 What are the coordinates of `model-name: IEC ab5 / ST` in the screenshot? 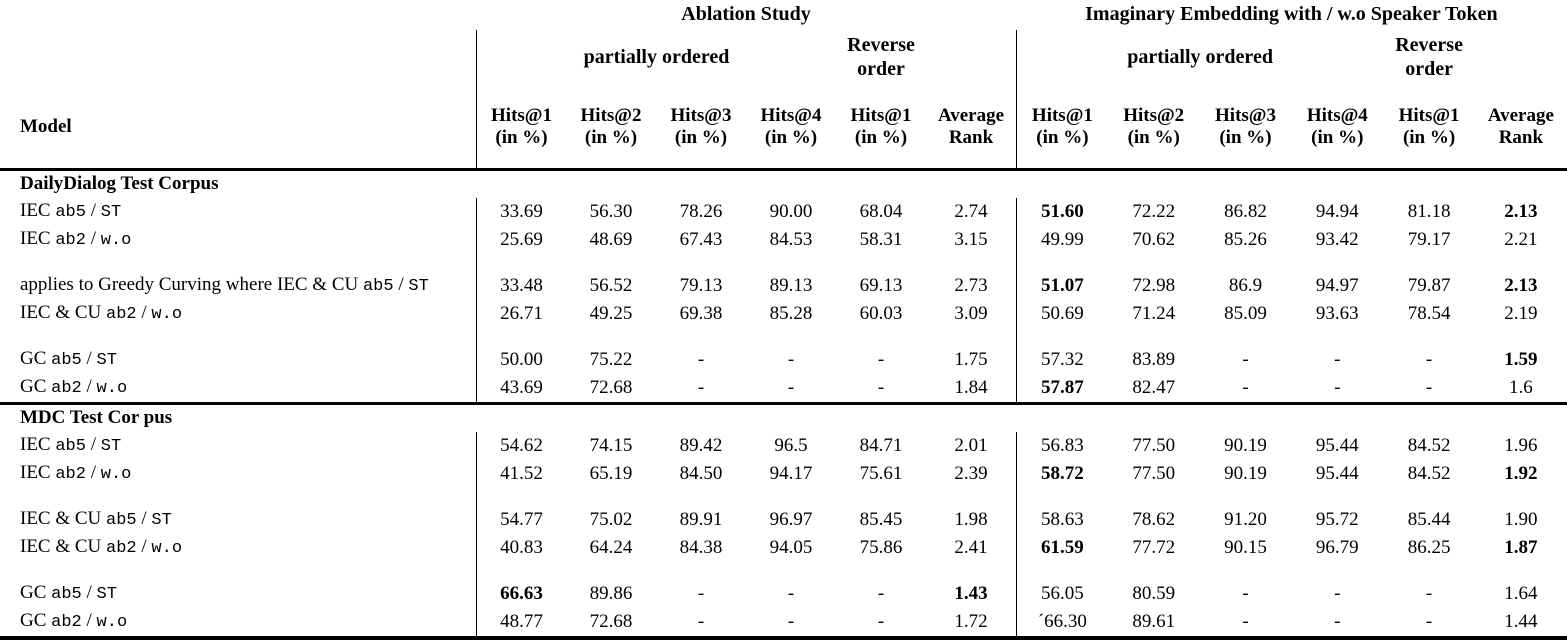 It's located at (238, 445).